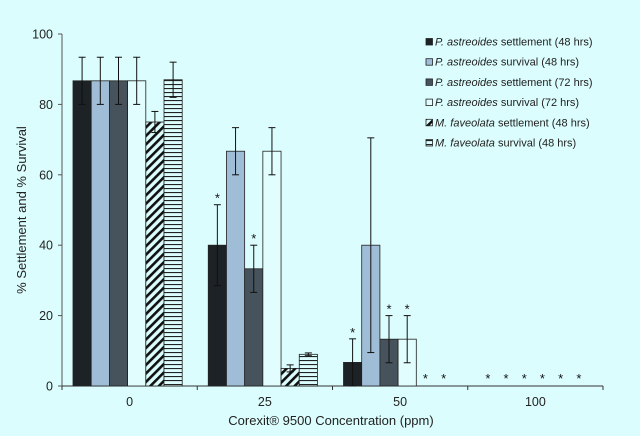 The height and width of the screenshot is (436, 640). Describe the element at coordinates (21, 210) in the screenshot. I see `y-axis-label: % Settlement and % Survival` at that location.